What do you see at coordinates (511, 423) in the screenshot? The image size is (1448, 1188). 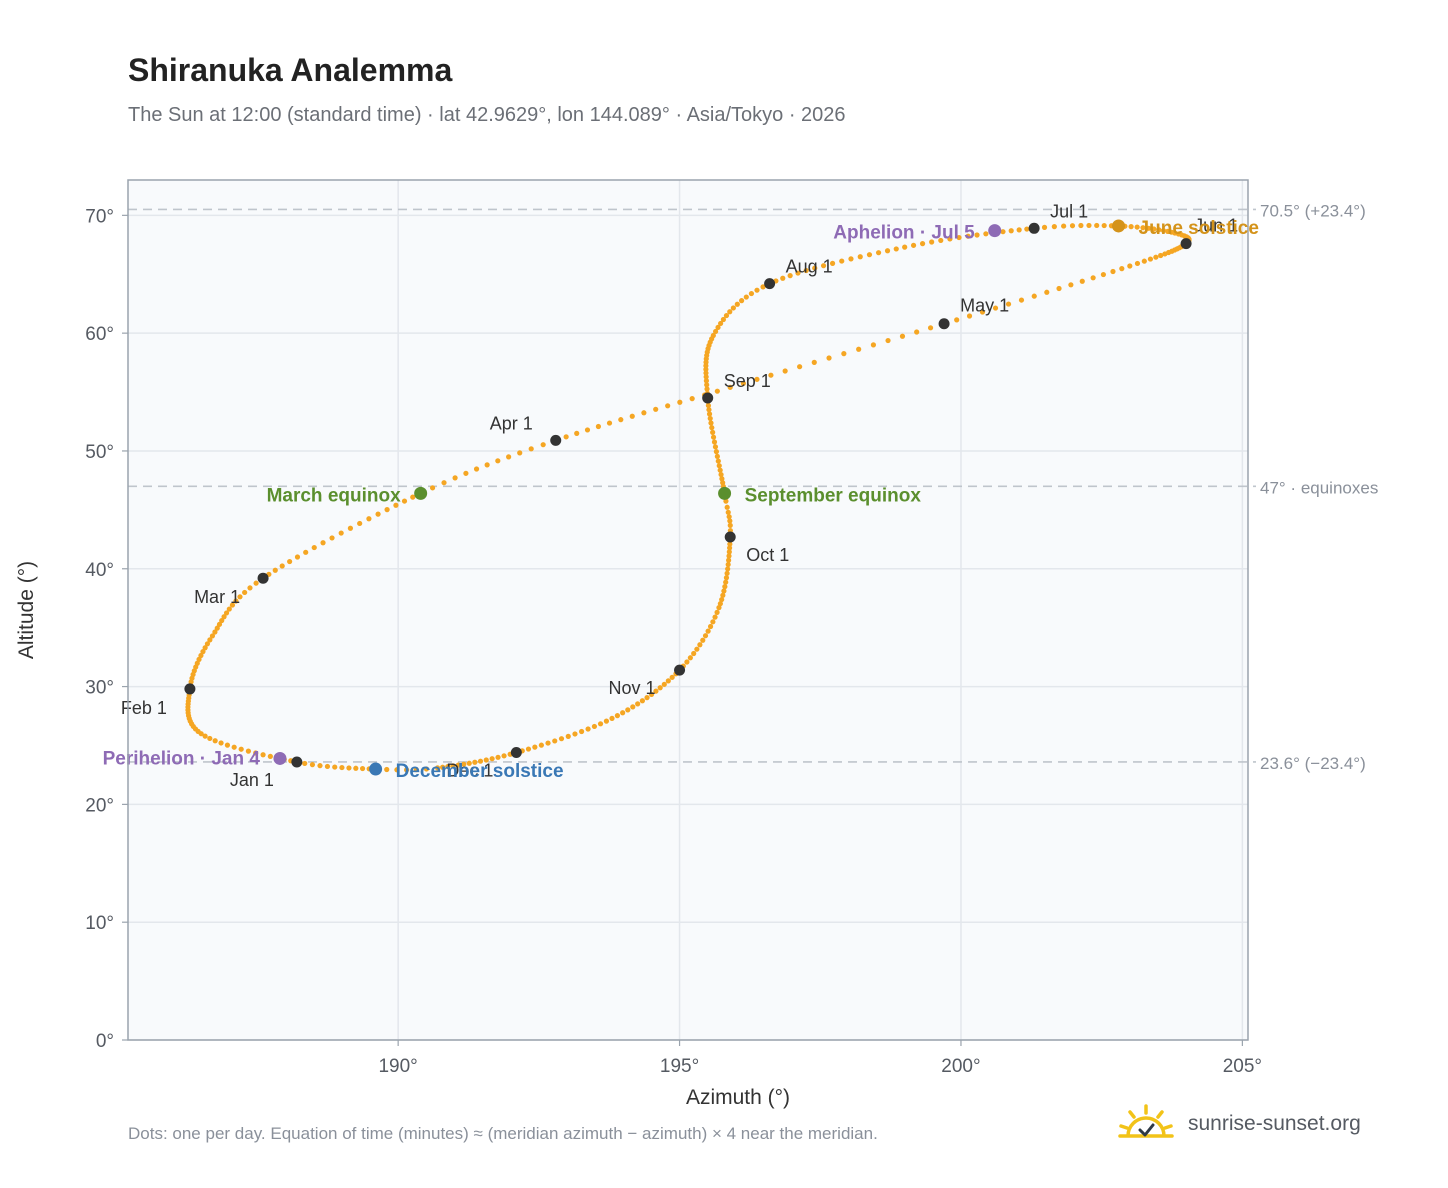 I see `month-label: Apr 1` at bounding box center [511, 423].